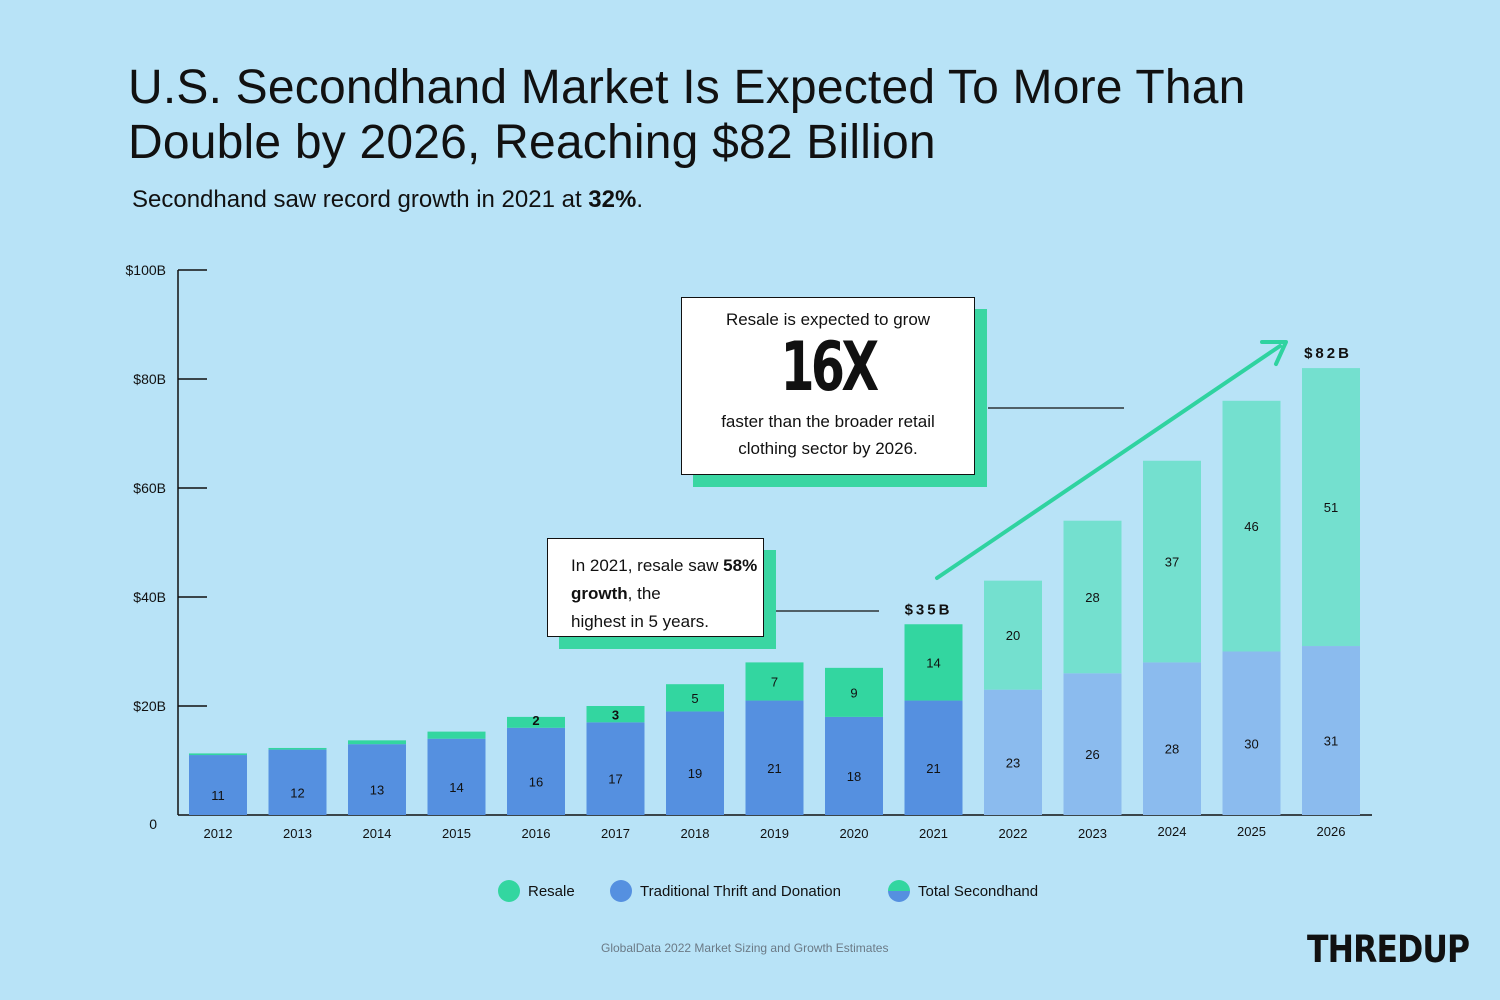 The width and height of the screenshot is (1500, 1000). I want to click on resale-value-label: 37, so click(1172, 562).